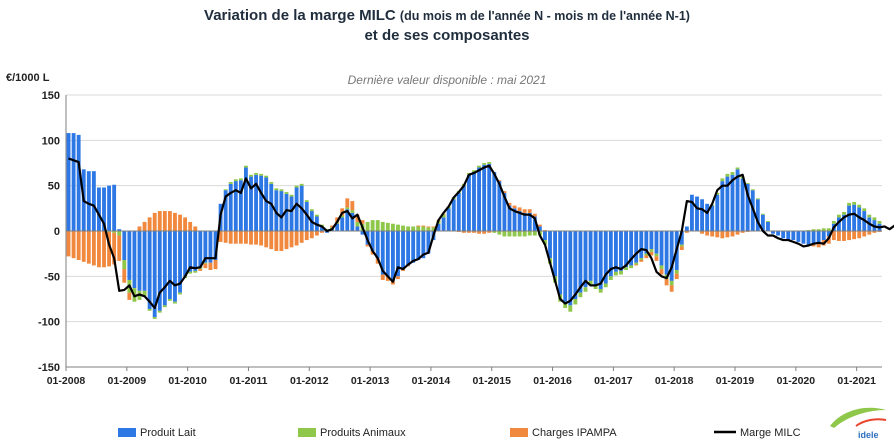 Image resolution: width=894 pixels, height=448 pixels. What do you see at coordinates (49, 368) in the screenshot?
I see `y-tick-label: -150` at bounding box center [49, 368].